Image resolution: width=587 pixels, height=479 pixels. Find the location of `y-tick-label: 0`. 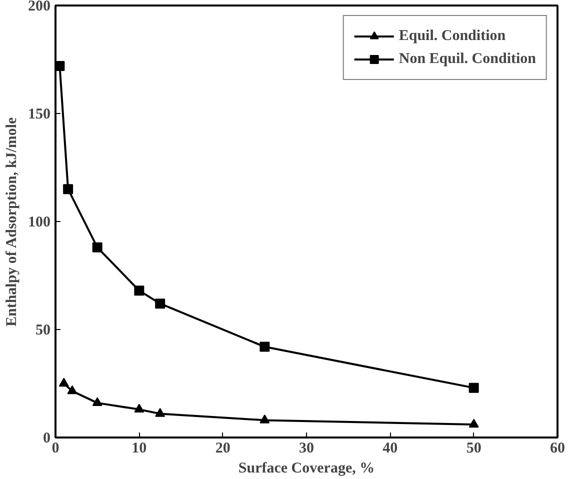

y-tick-label: 0 is located at coordinates (46, 438).